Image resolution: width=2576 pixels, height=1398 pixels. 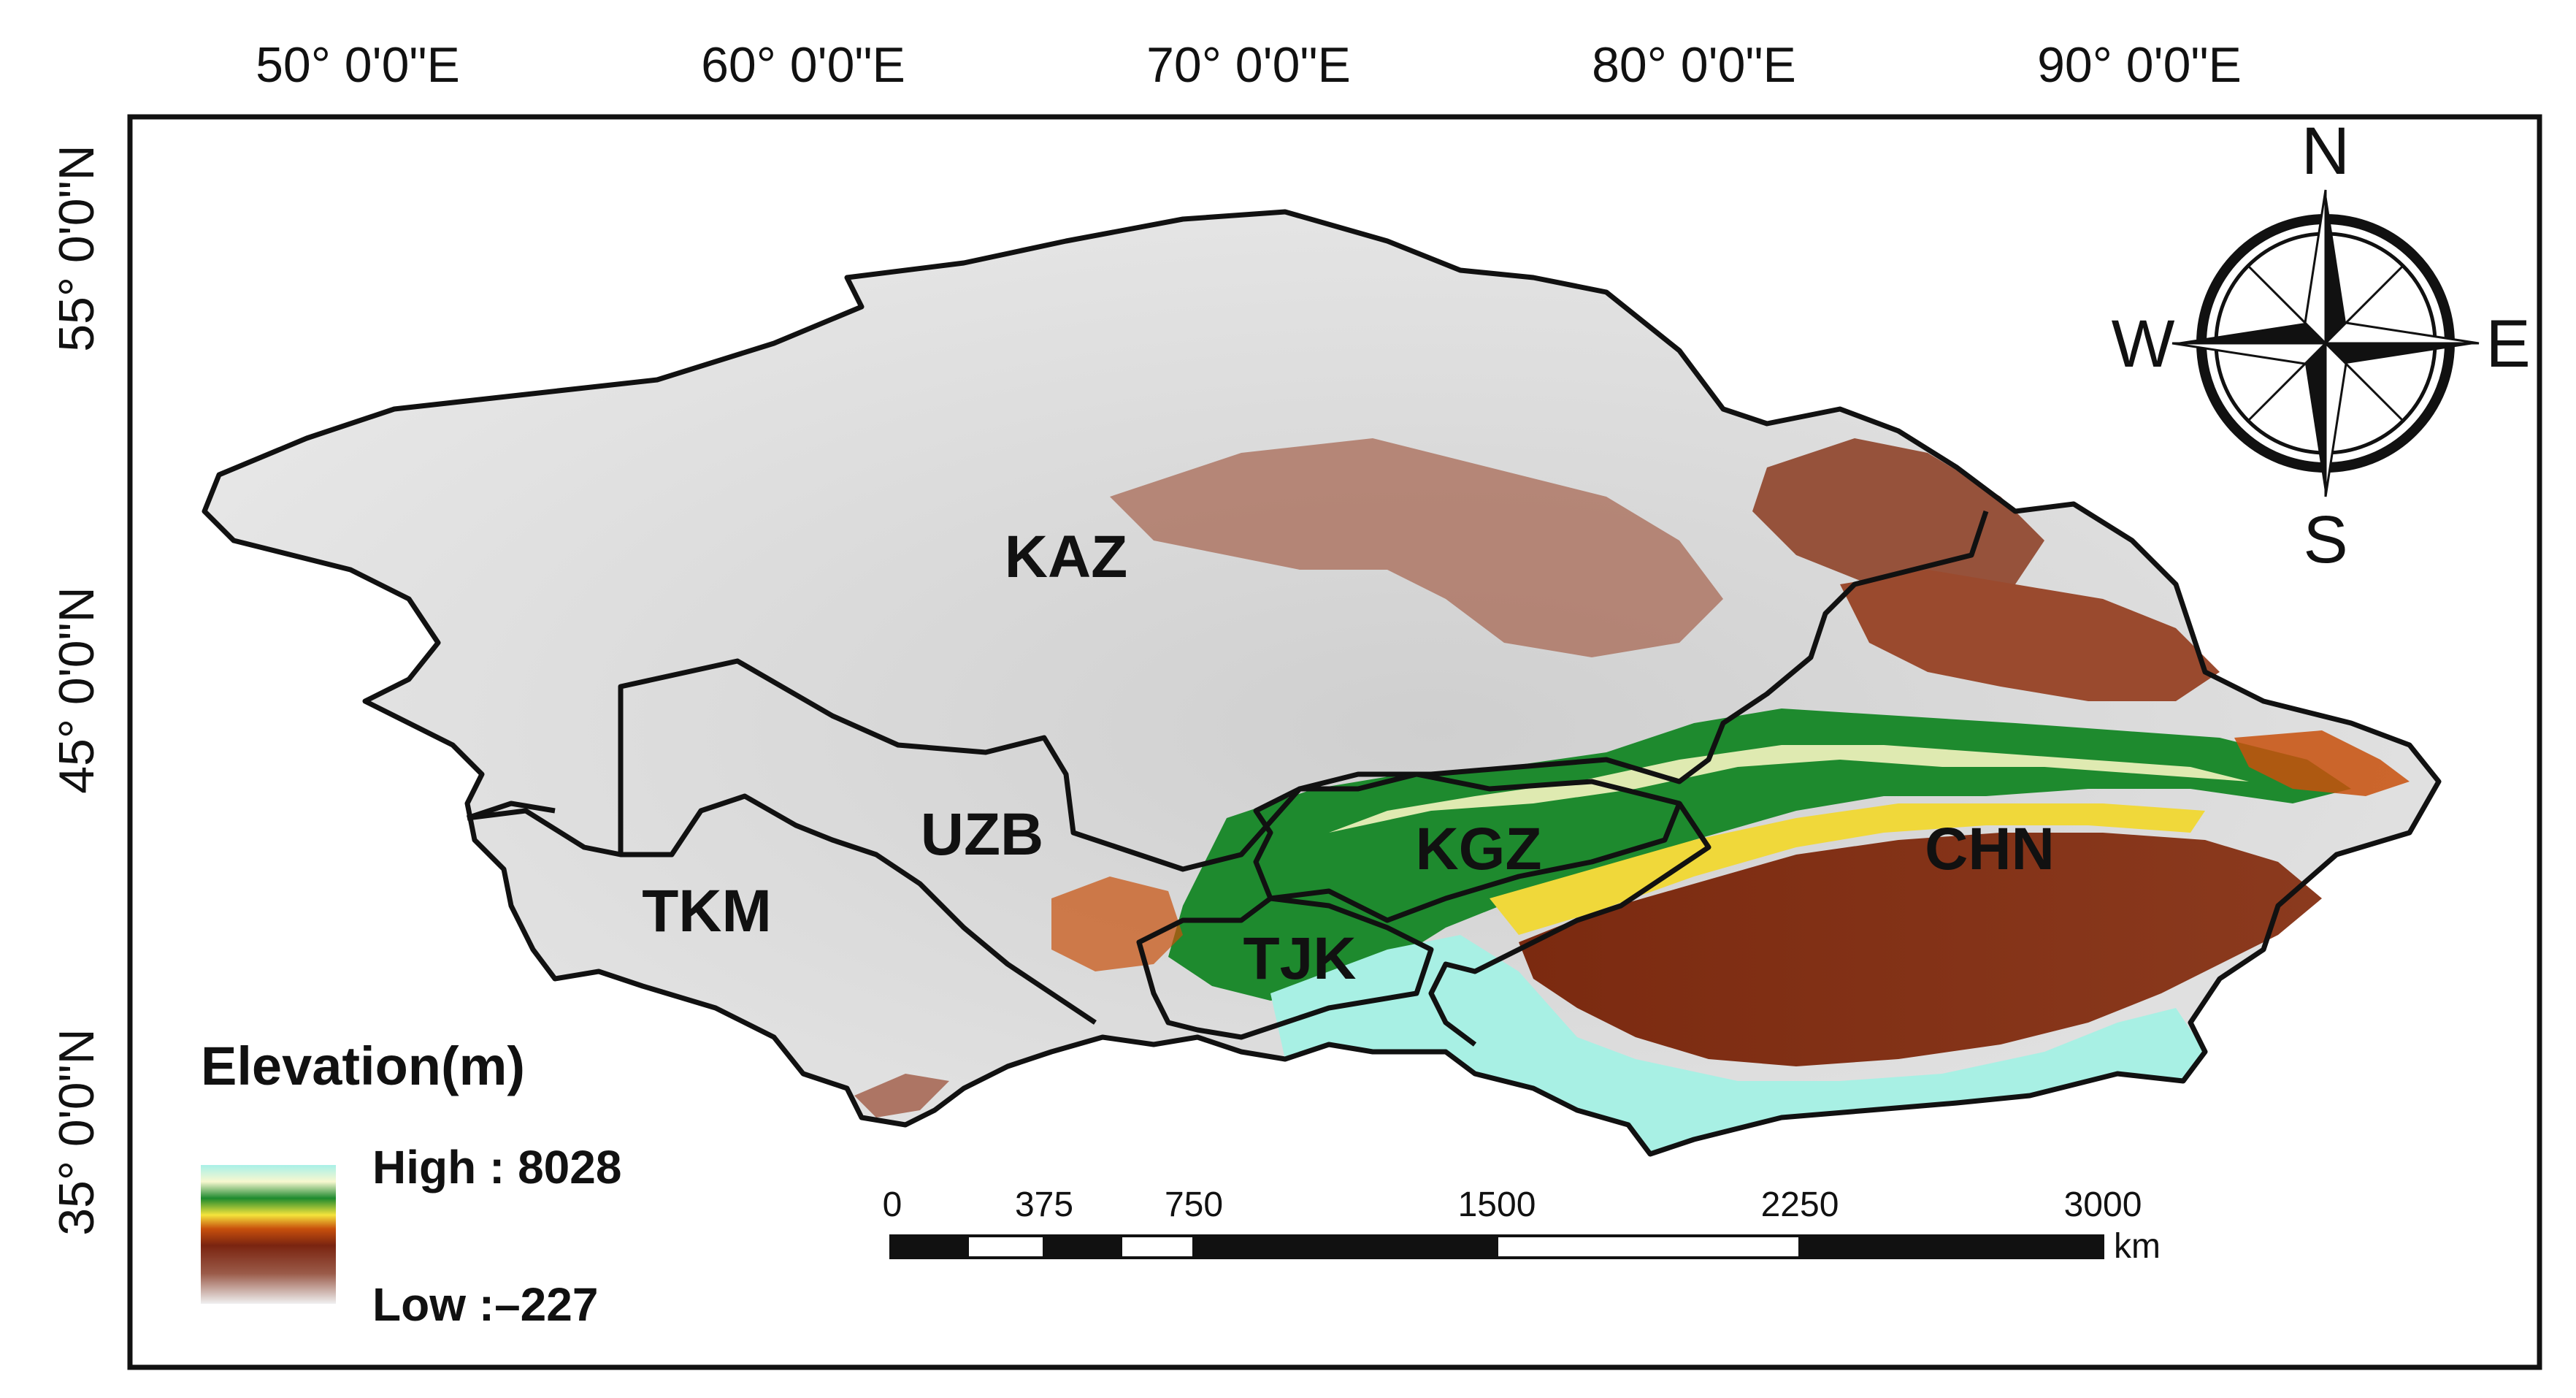 I want to click on legend-title: Elevation(m), so click(x=363, y=1066).